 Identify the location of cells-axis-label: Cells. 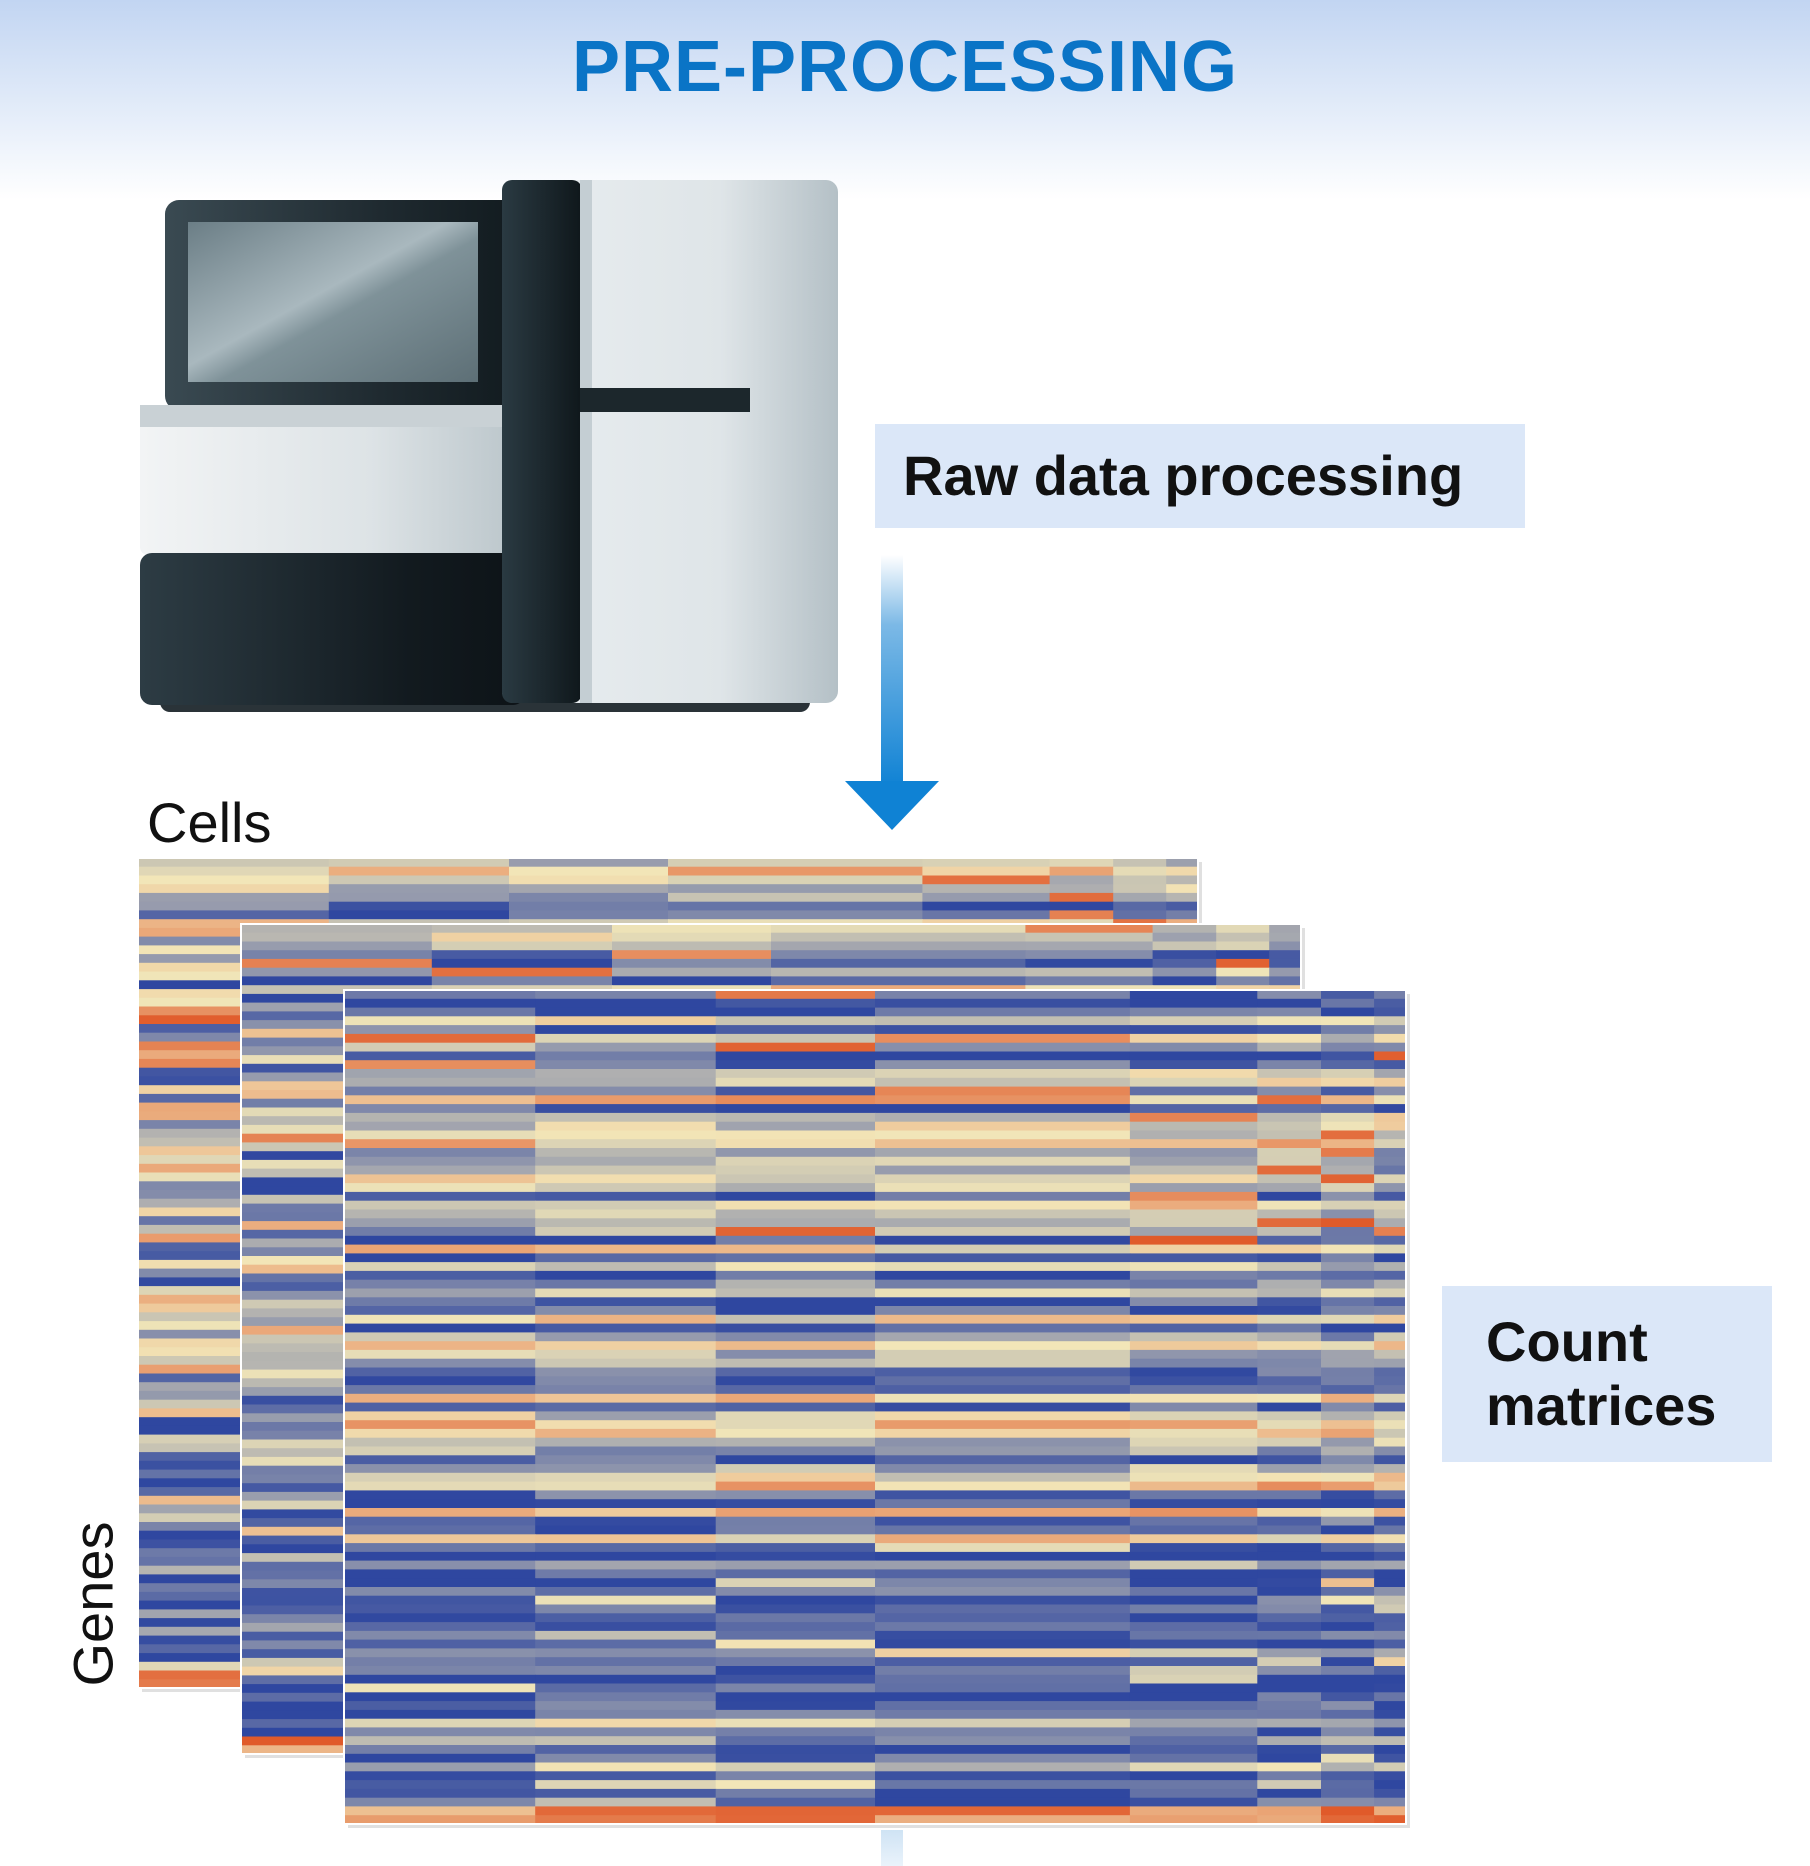
(209, 822).